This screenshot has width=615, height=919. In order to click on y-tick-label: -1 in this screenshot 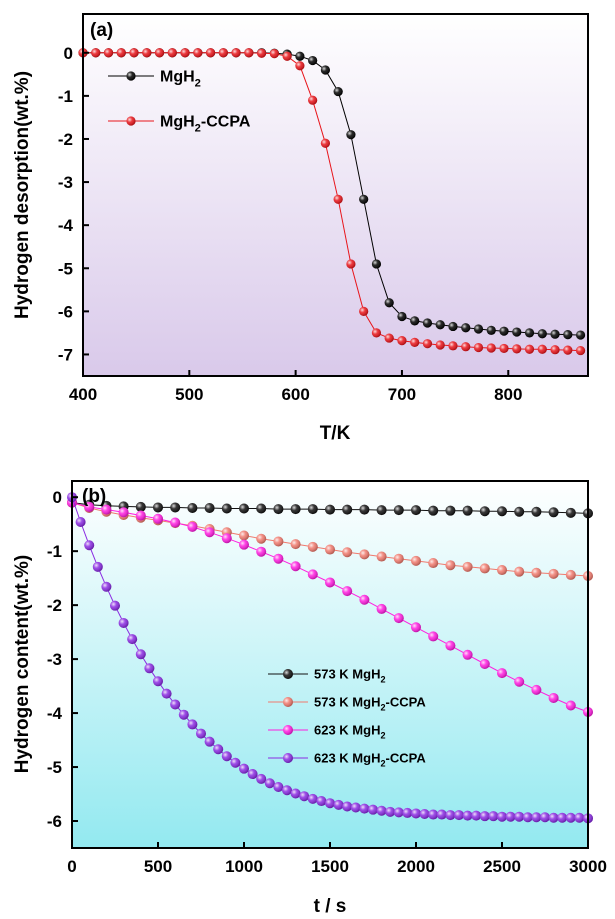, I will do `click(54, 551)`.